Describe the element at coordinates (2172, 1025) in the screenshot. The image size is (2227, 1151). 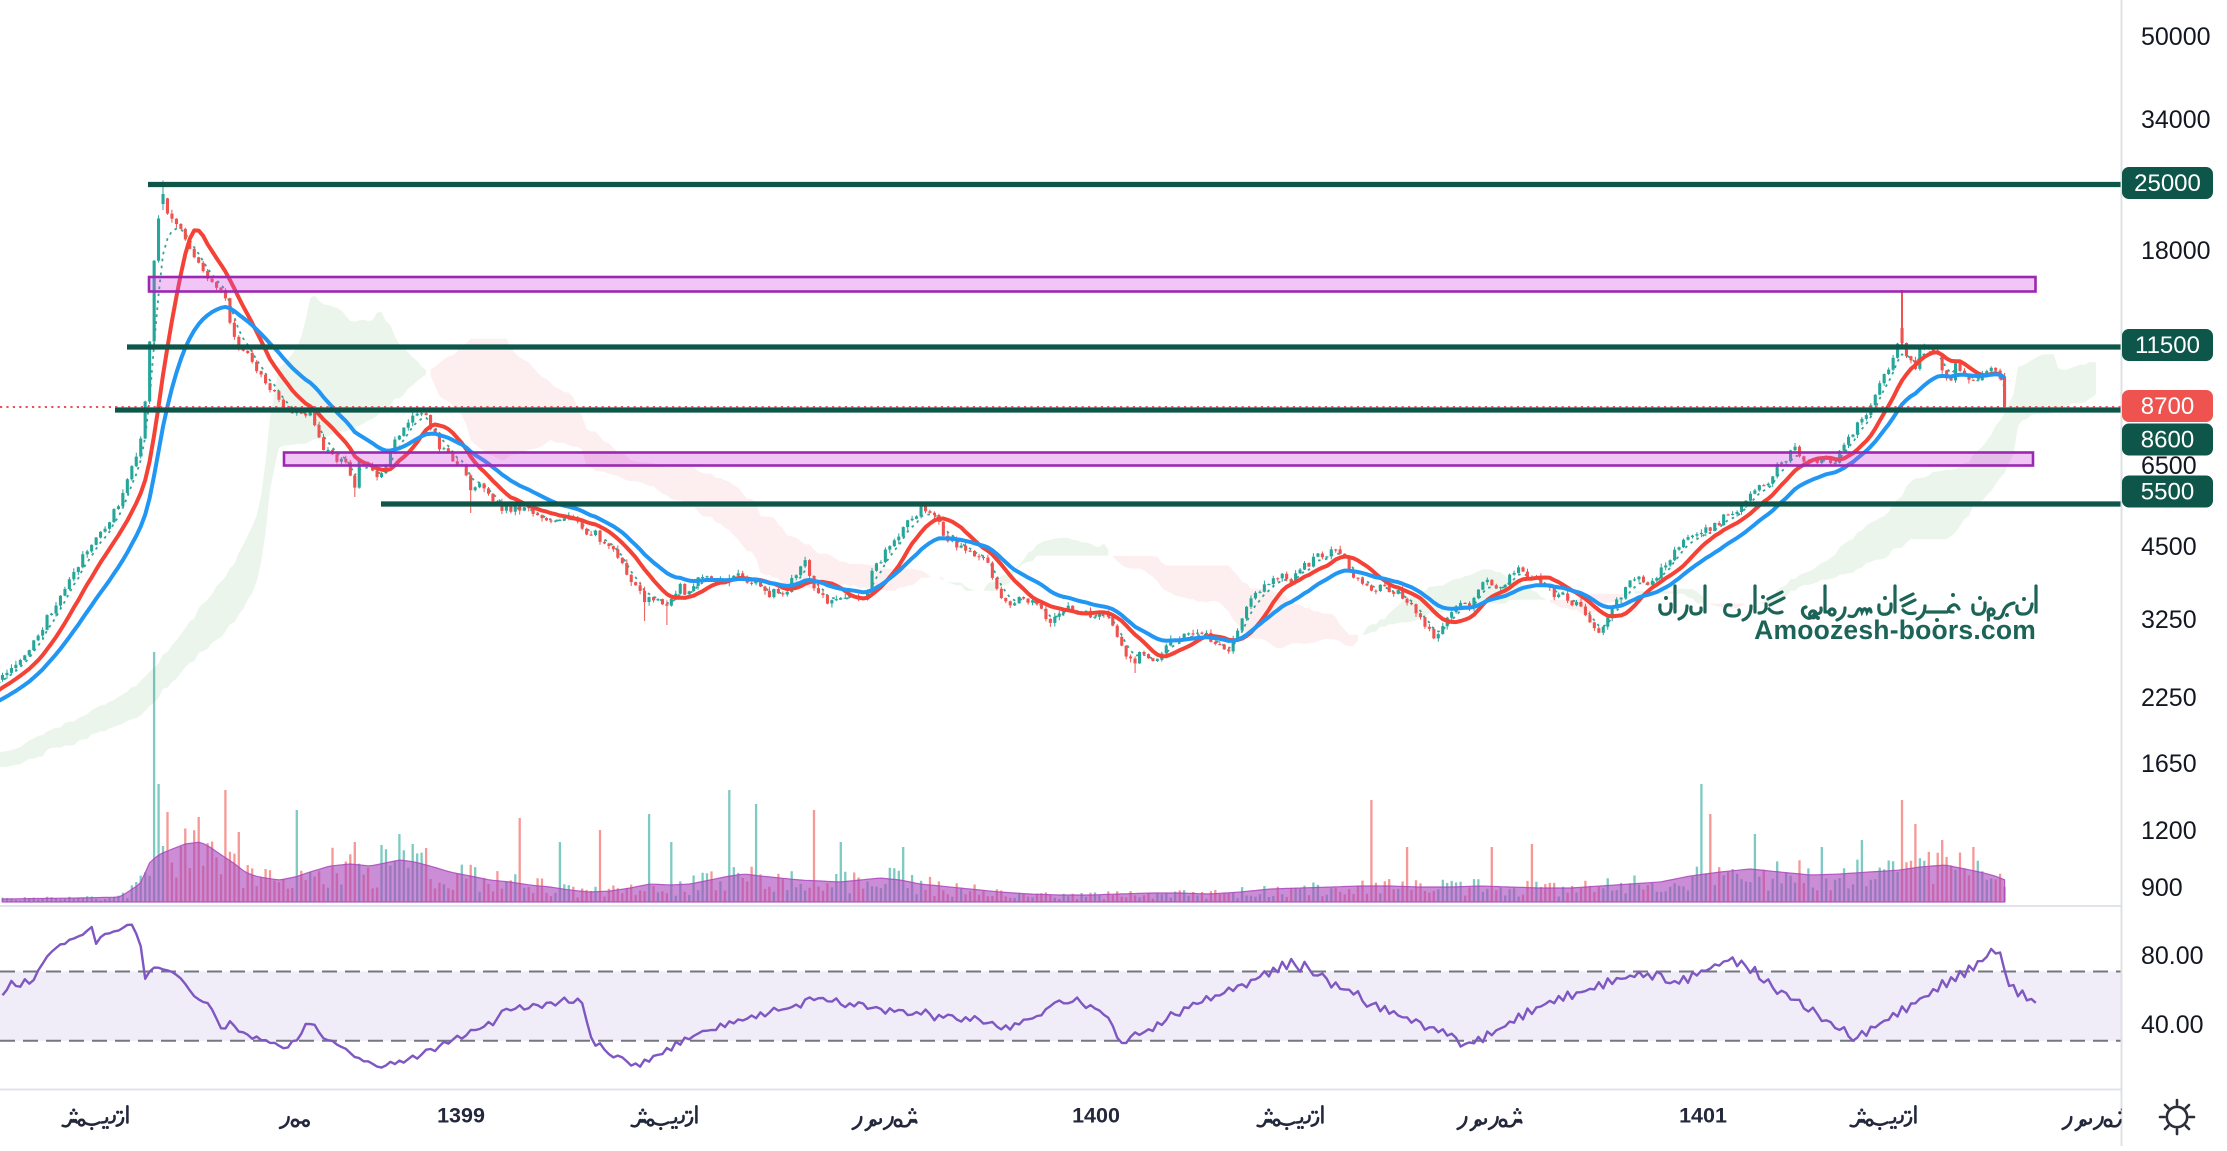
I see `svg-text: 40.00` at that location.